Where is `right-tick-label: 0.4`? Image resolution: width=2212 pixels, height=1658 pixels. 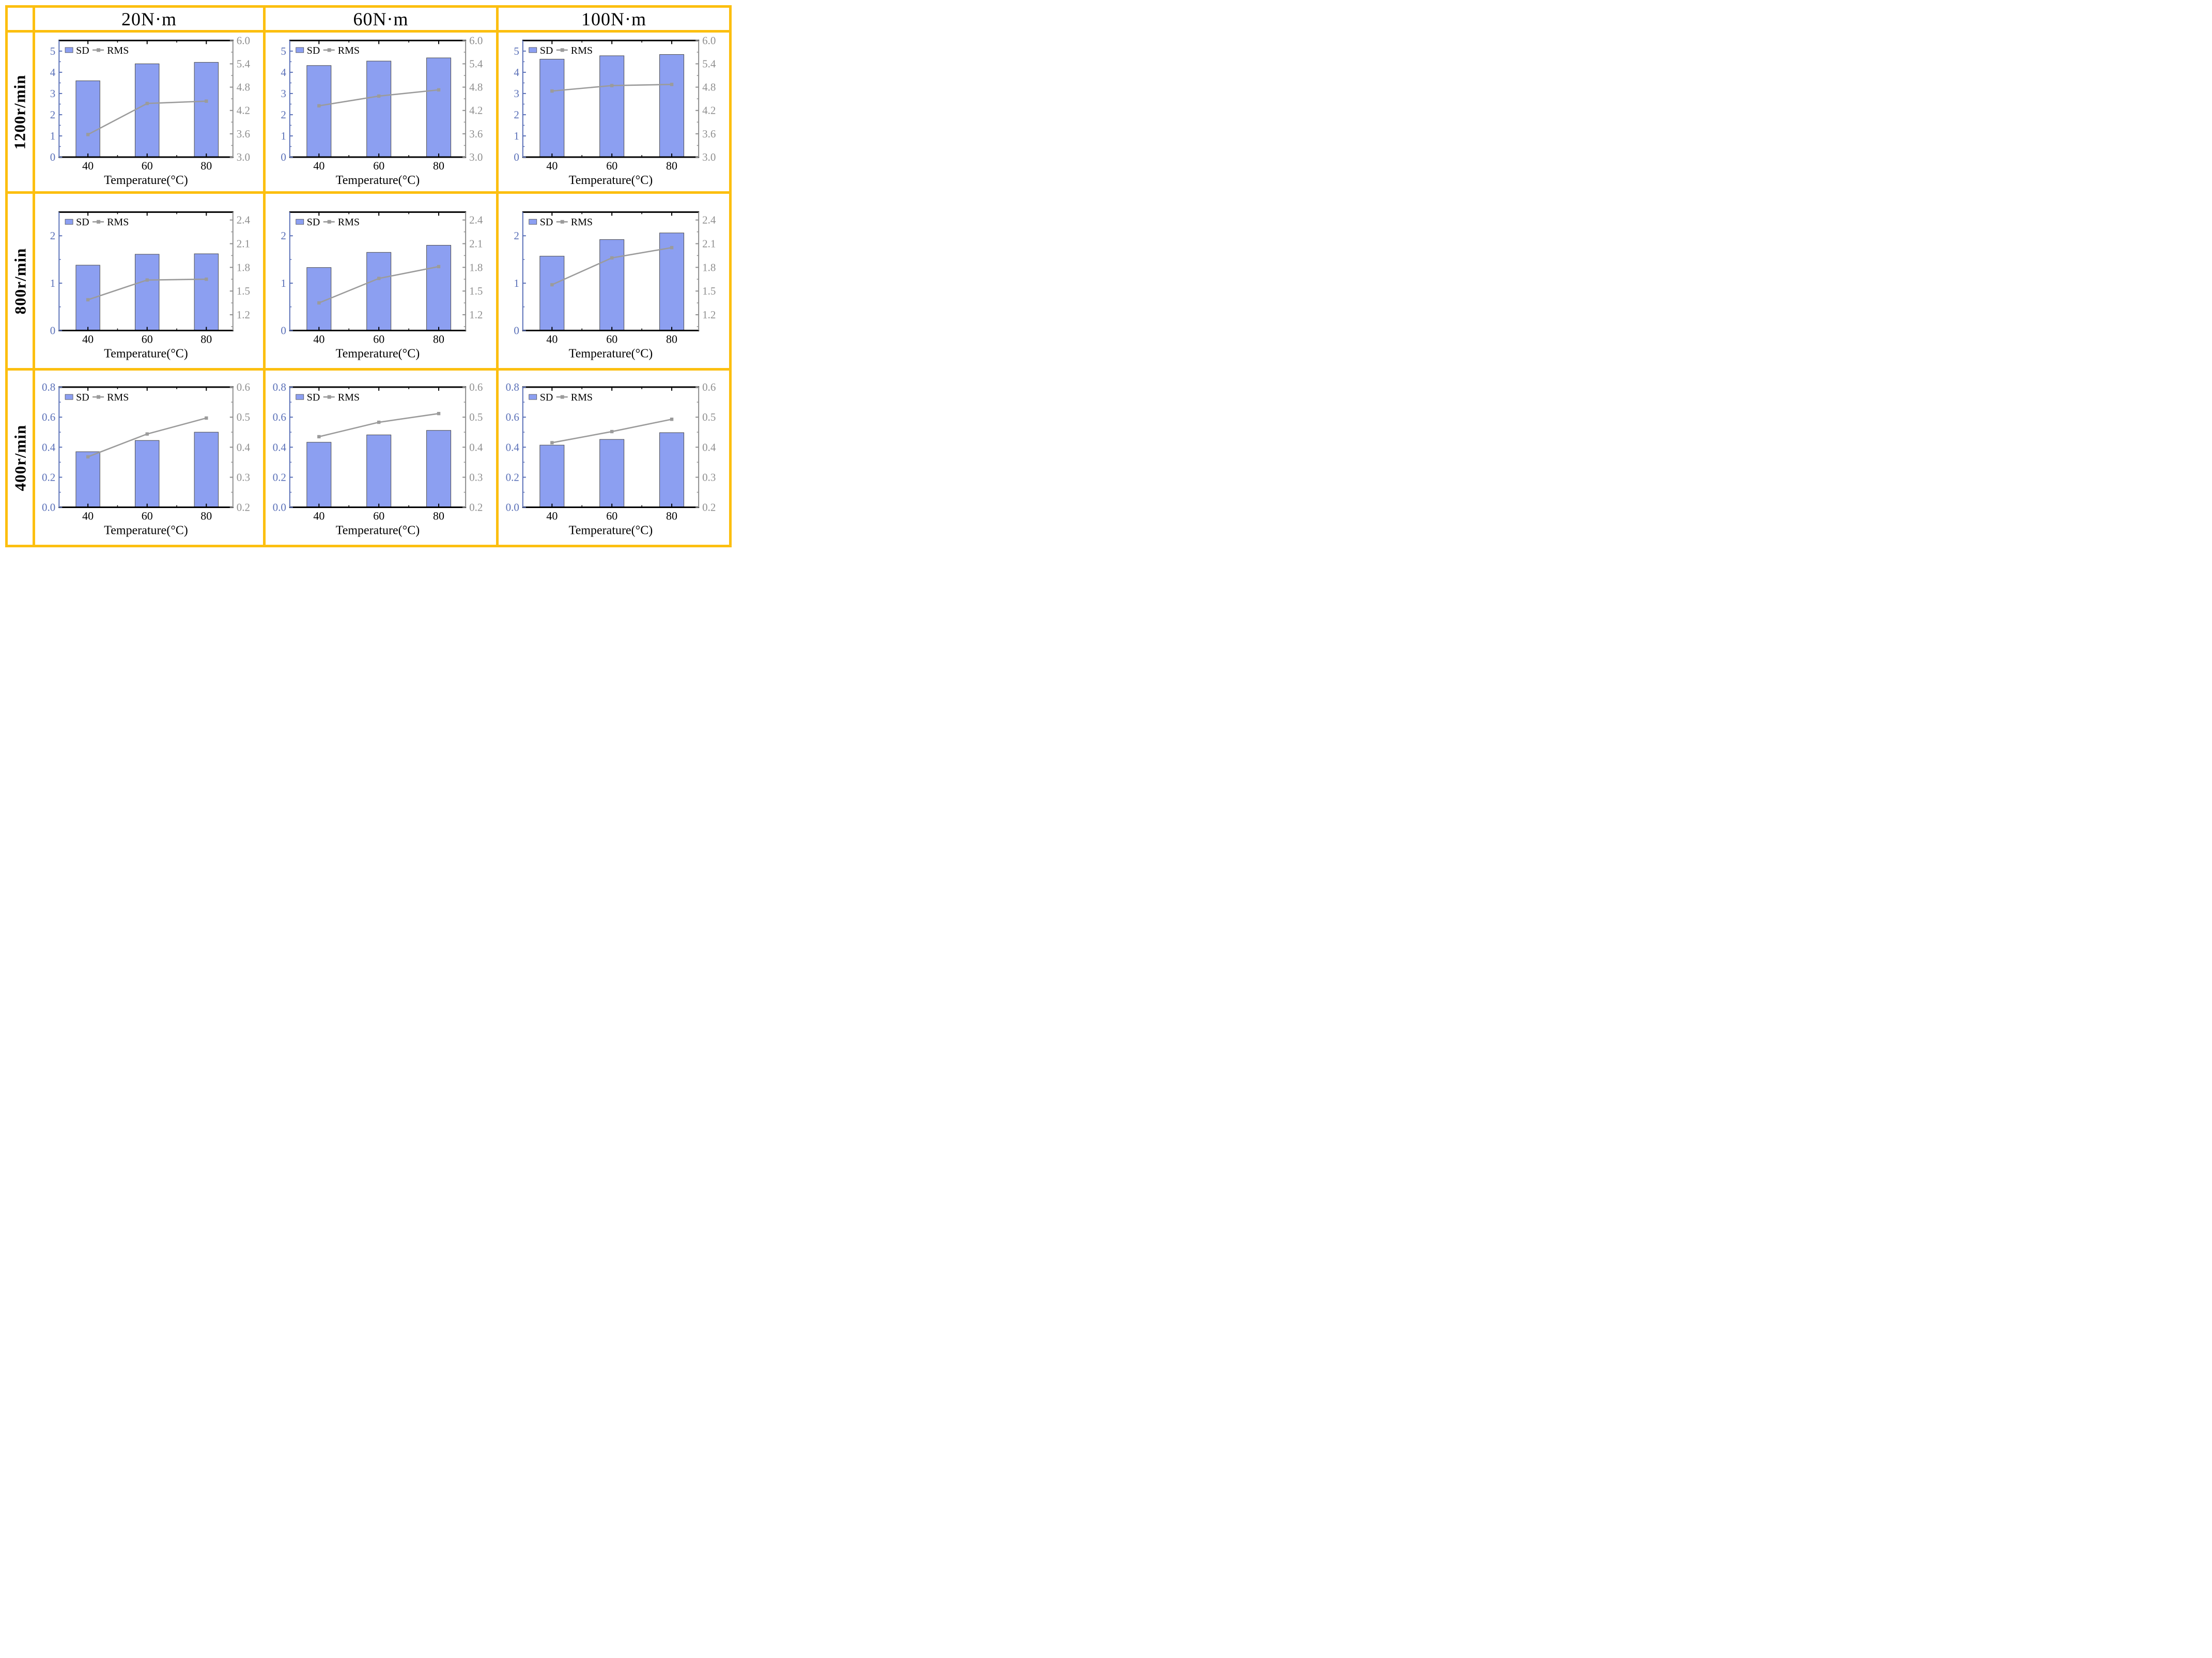 right-tick-label: 0.4 is located at coordinates (476, 447).